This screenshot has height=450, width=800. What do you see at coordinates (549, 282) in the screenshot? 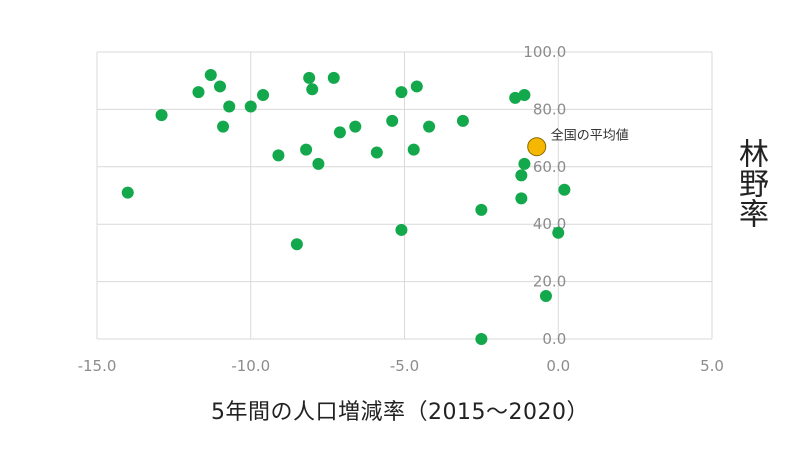
I see `y-tick-label: 20.0` at bounding box center [549, 282].